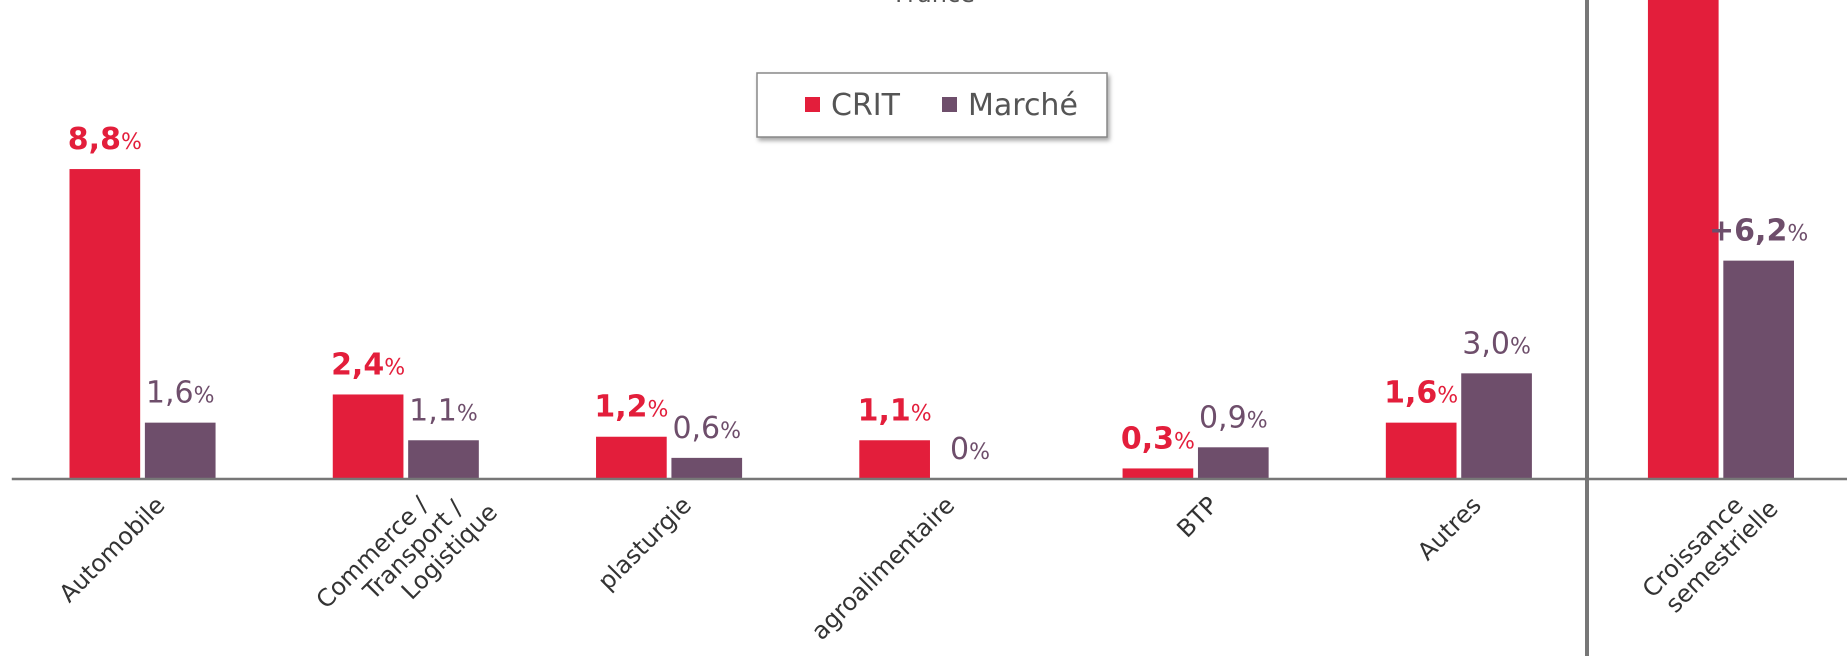  I want to click on chart-title: France, so click(935, 4).